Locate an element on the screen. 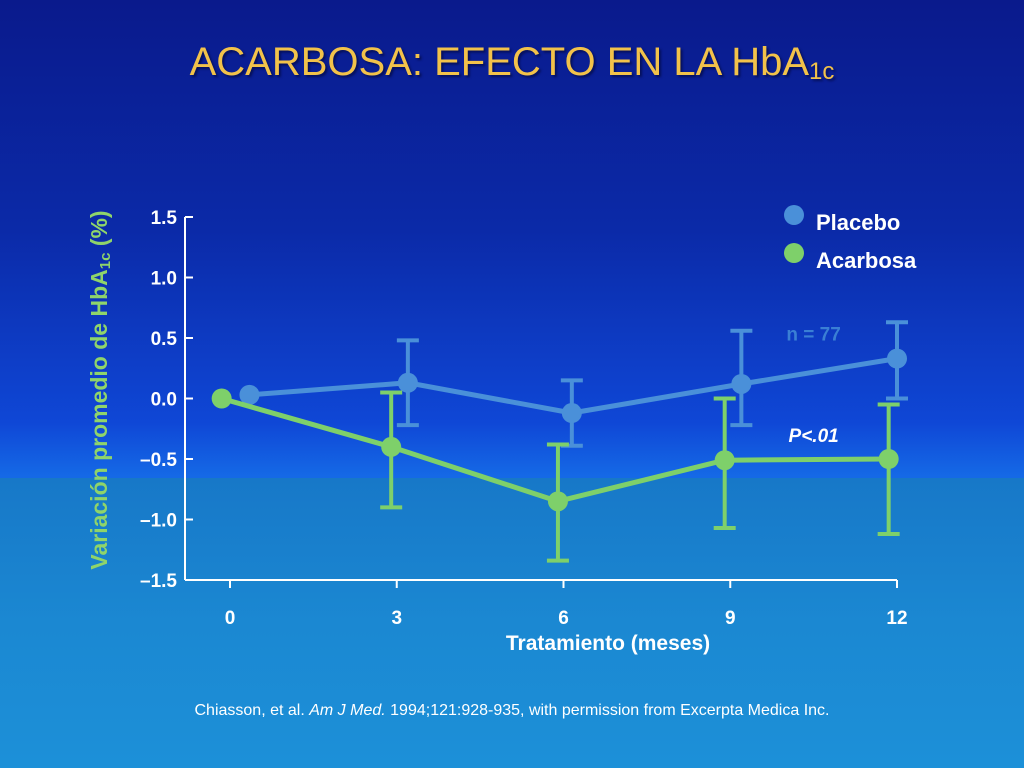 The image size is (1024, 768). legend-marker-acarbosa is located at coordinates (794, 253).